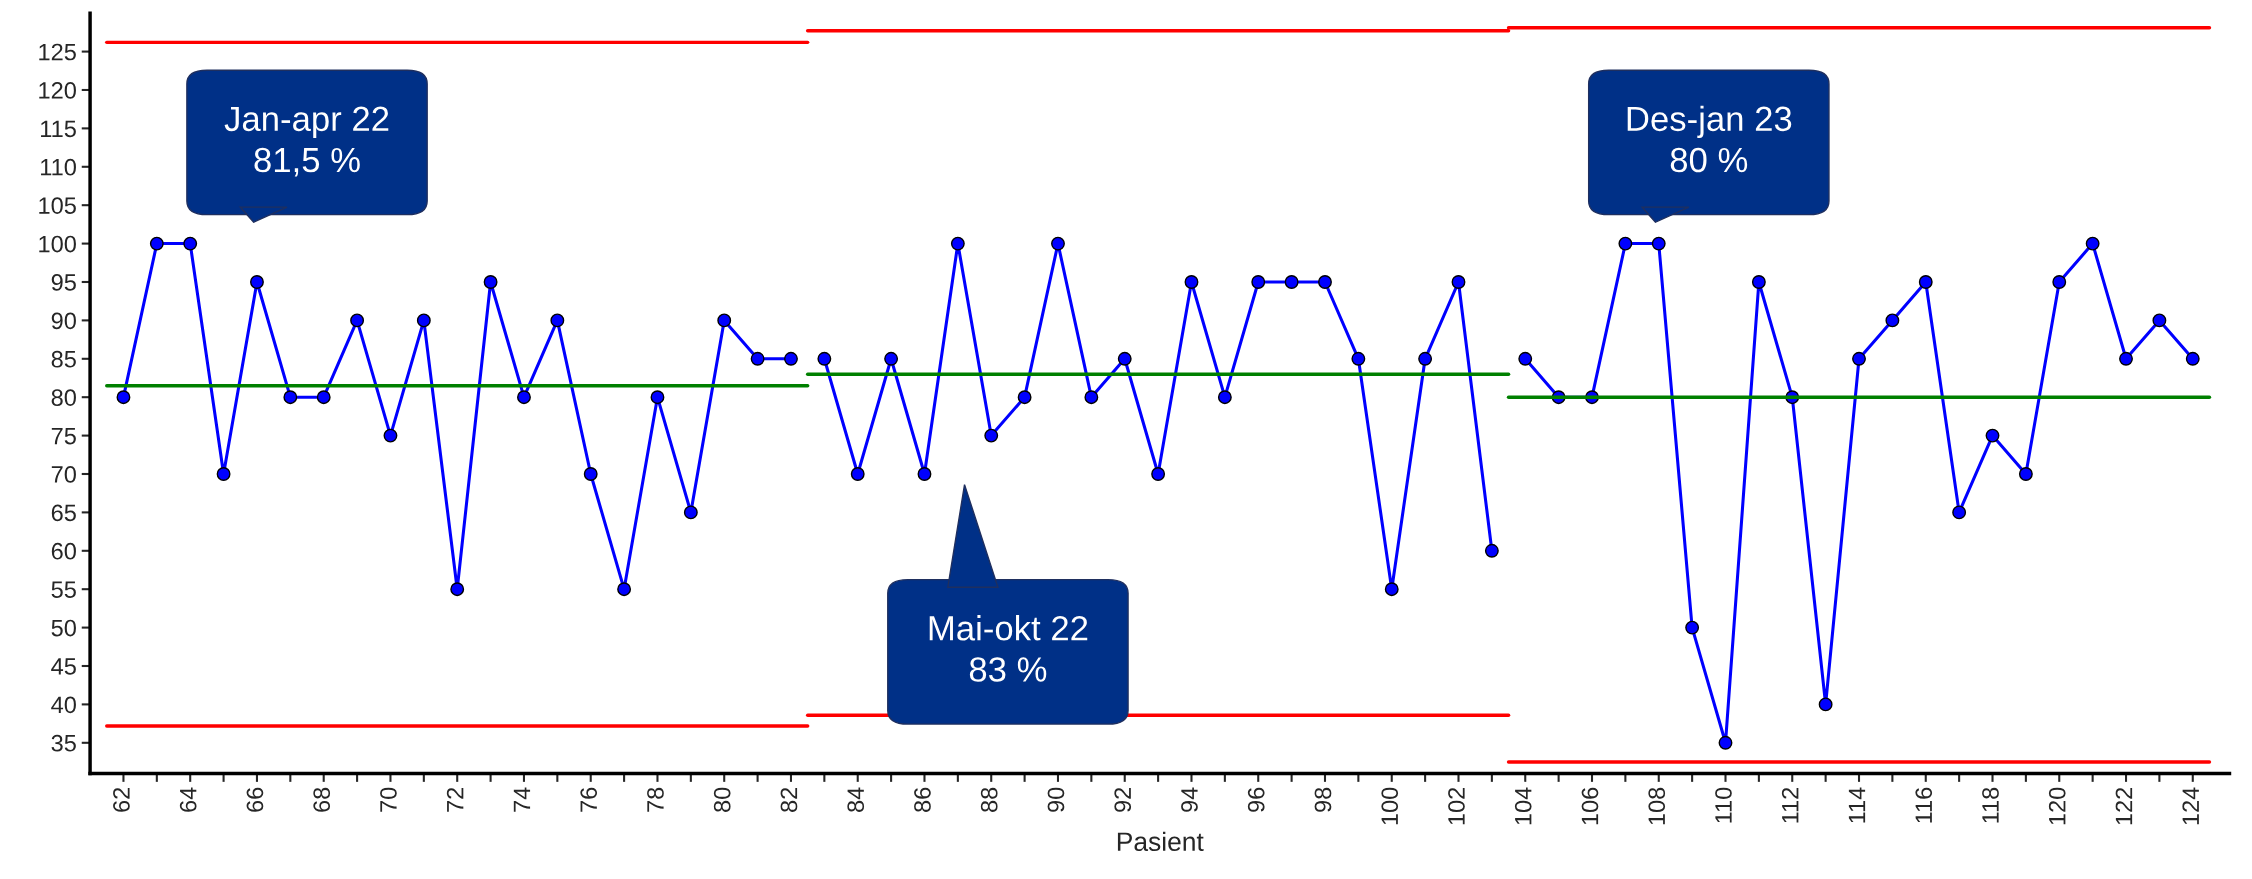 This screenshot has height=879, width=2252. What do you see at coordinates (922, 799) in the screenshot?
I see `x-tick-label: 86` at bounding box center [922, 799].